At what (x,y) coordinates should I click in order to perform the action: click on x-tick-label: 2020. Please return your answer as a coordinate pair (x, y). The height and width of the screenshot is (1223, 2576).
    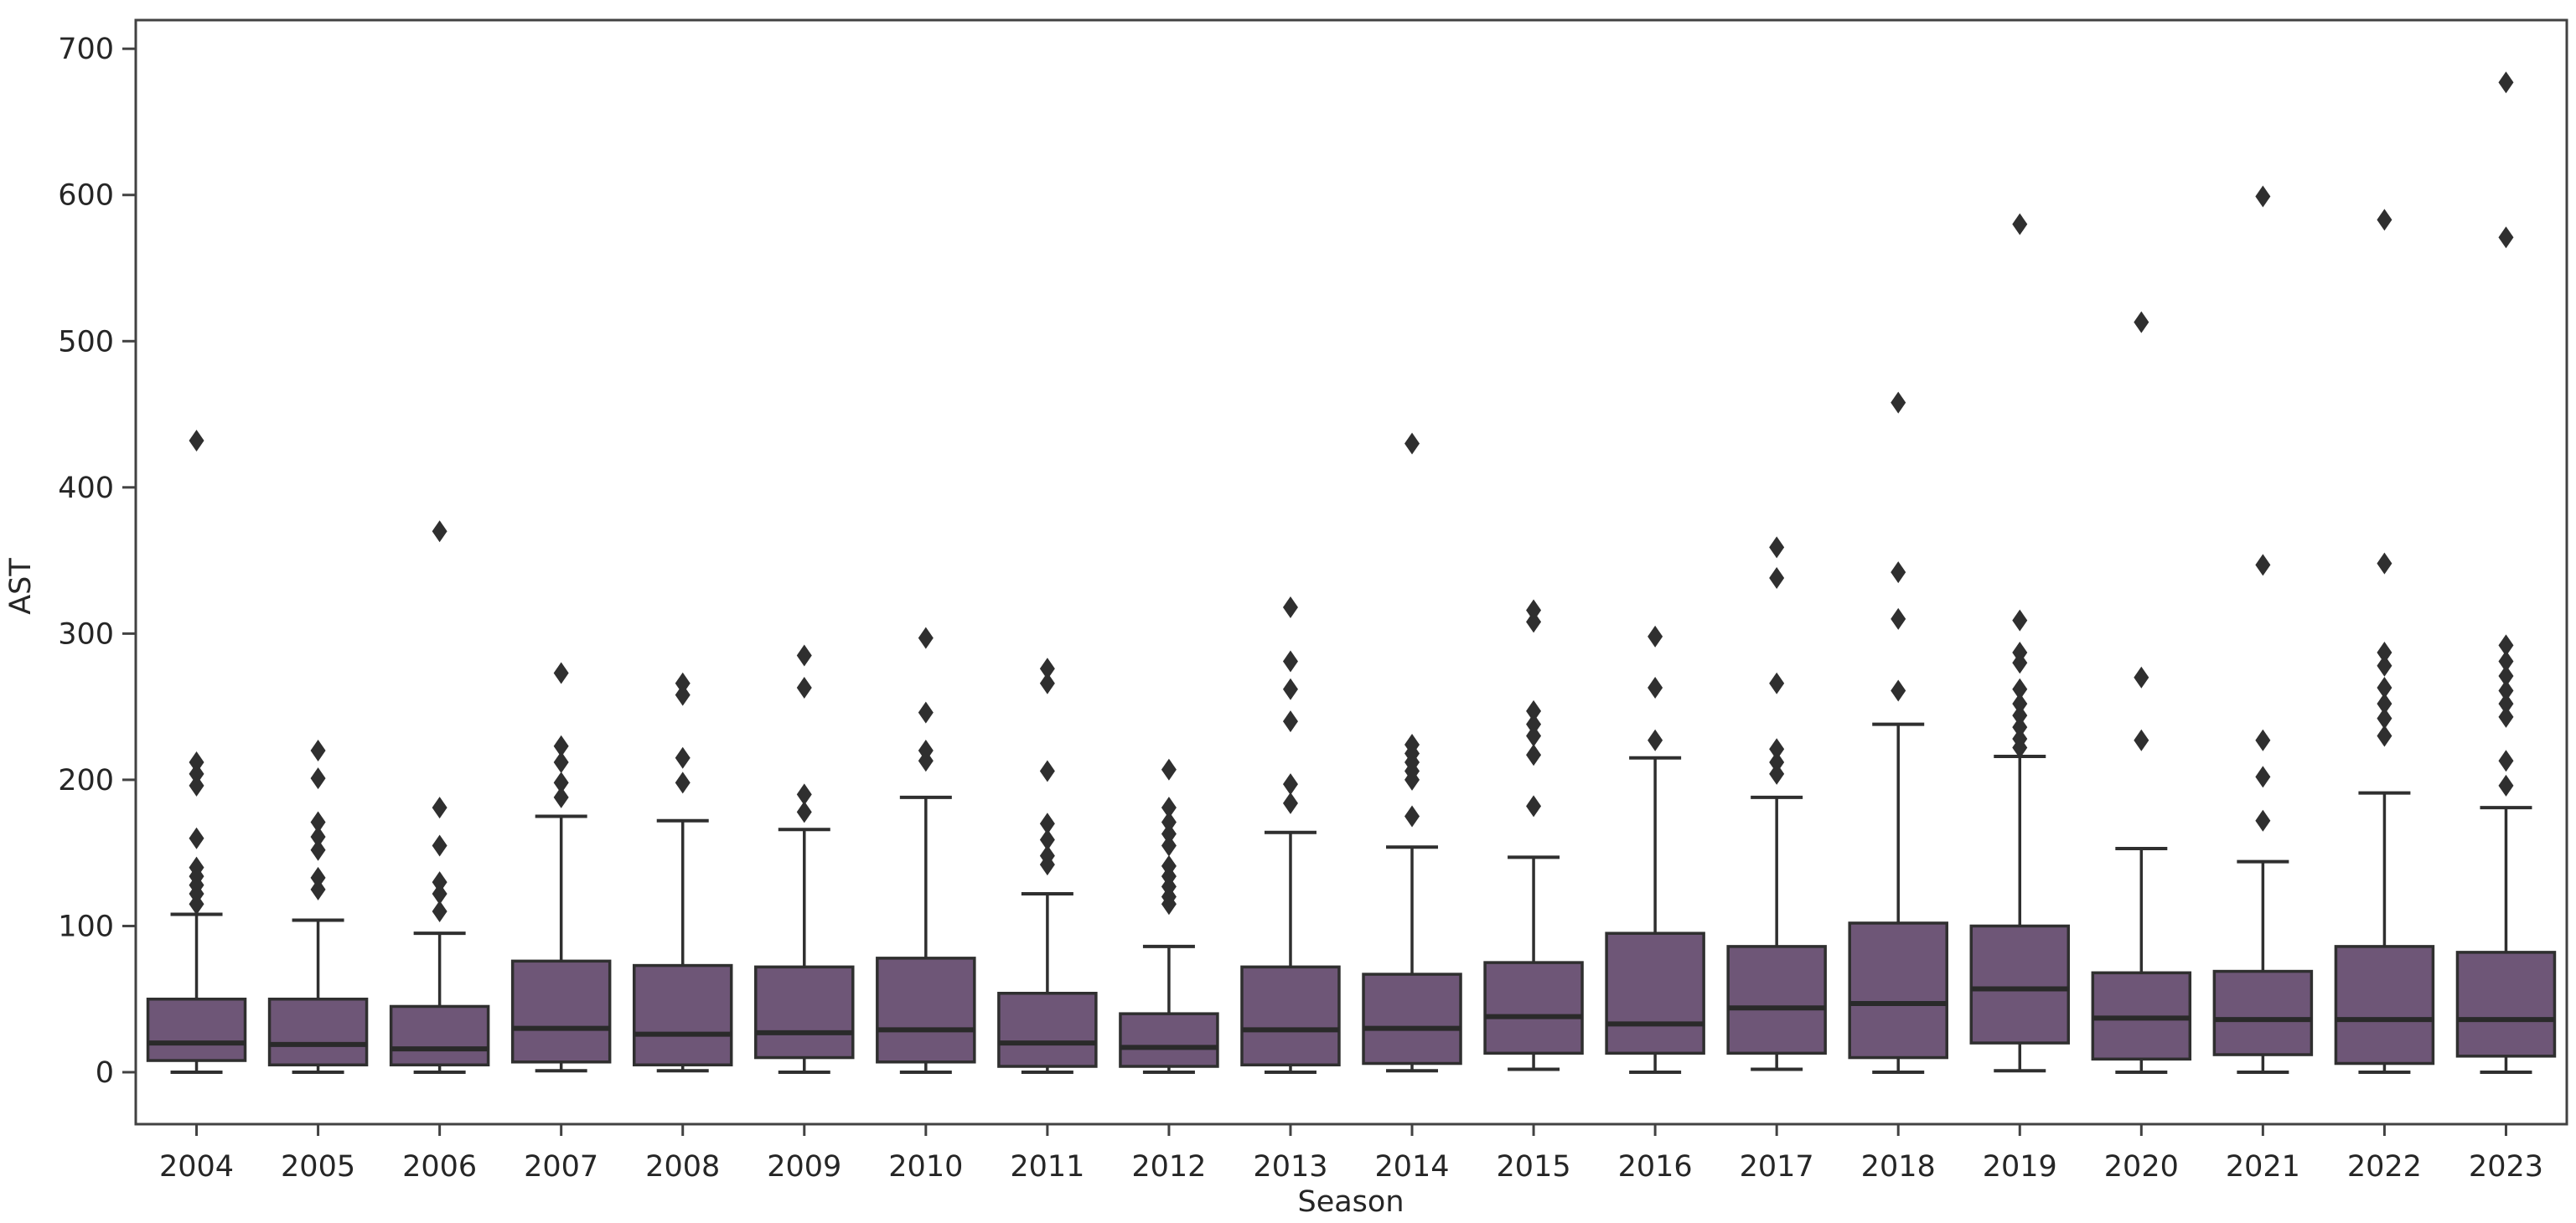
    Looking at the image, I should click on (2141, 1167).